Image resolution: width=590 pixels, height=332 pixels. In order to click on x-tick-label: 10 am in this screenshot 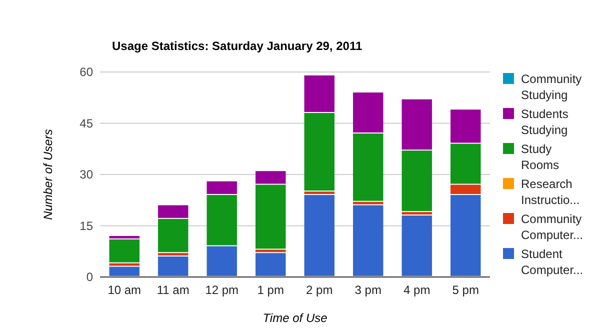, I will do `click(125, 290)`.